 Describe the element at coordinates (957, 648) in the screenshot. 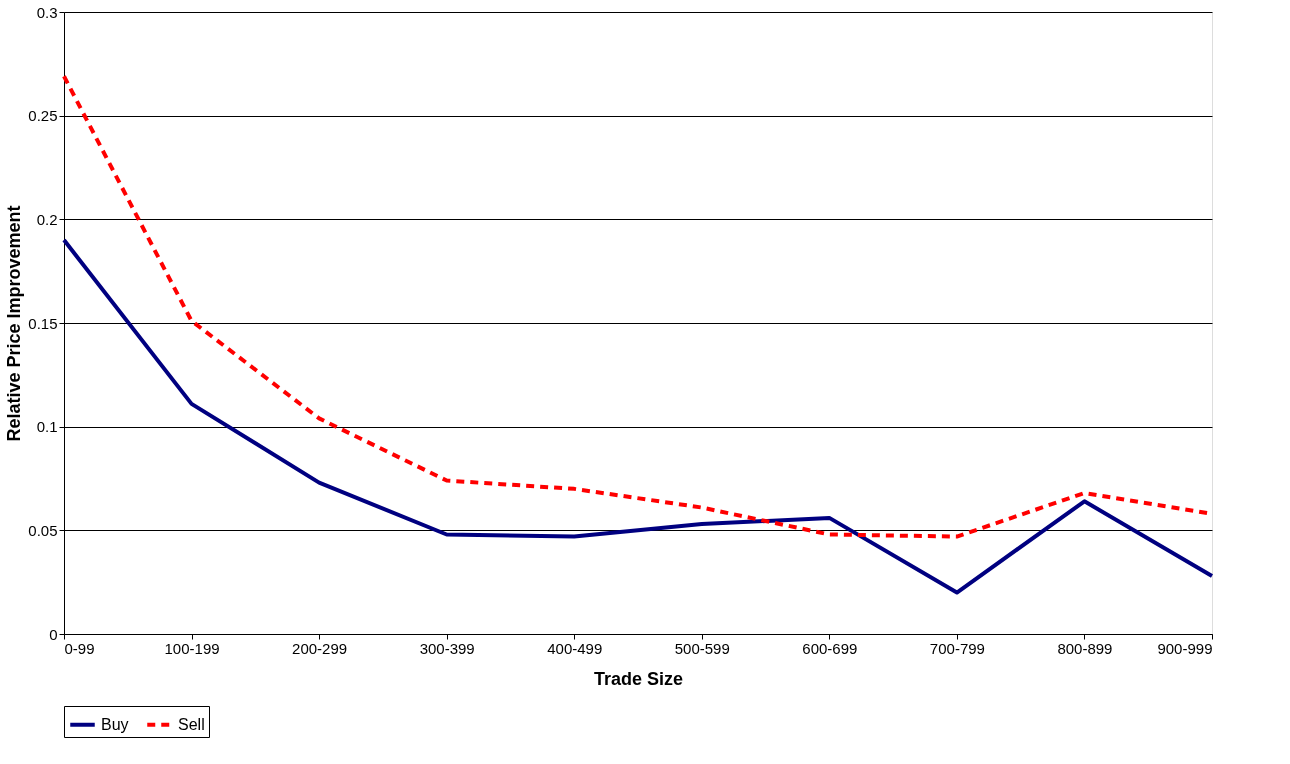

I see `x-tick-label: 700-799` at that location.